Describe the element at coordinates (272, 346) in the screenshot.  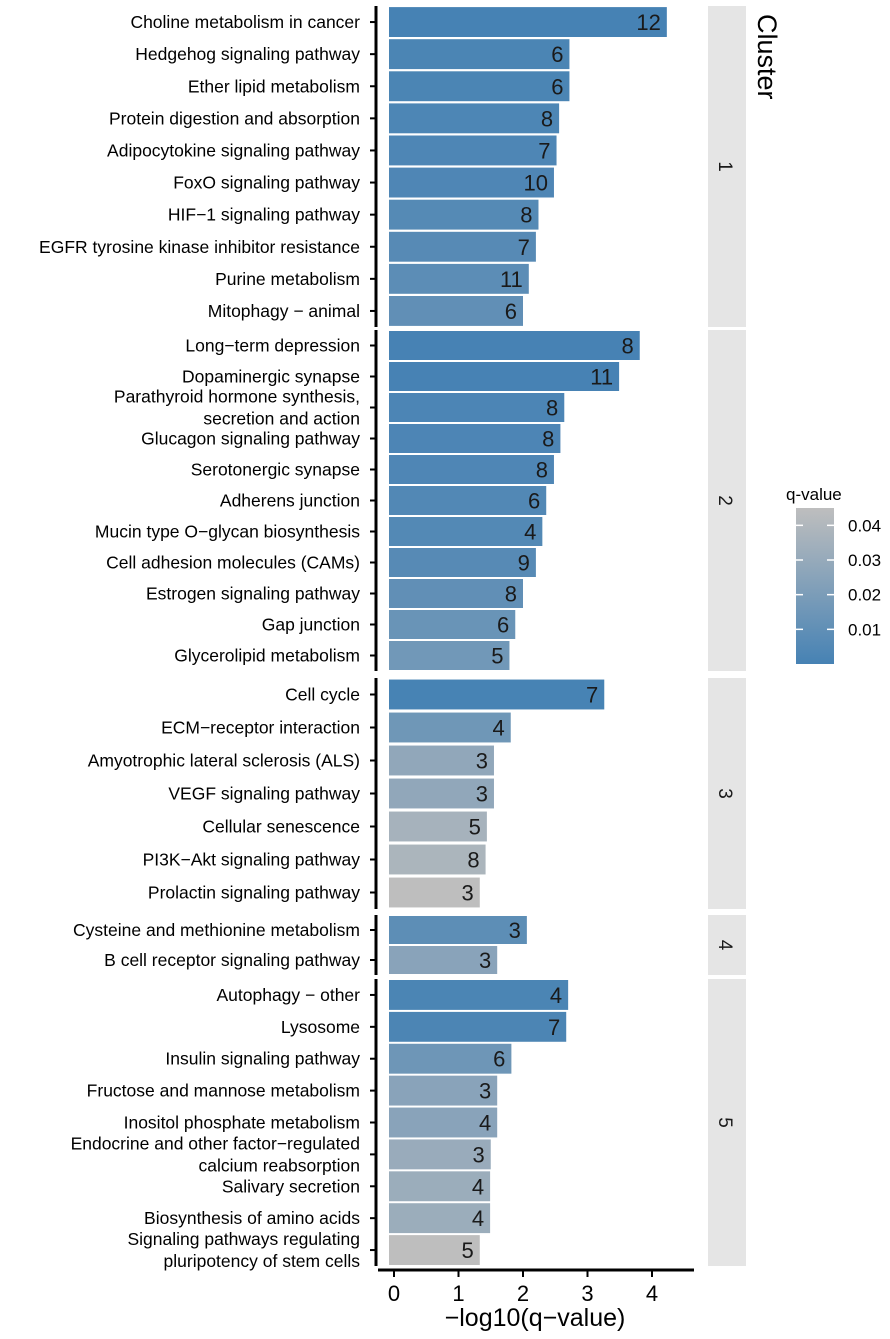
I see `category-label: Long−term depression` at that location.